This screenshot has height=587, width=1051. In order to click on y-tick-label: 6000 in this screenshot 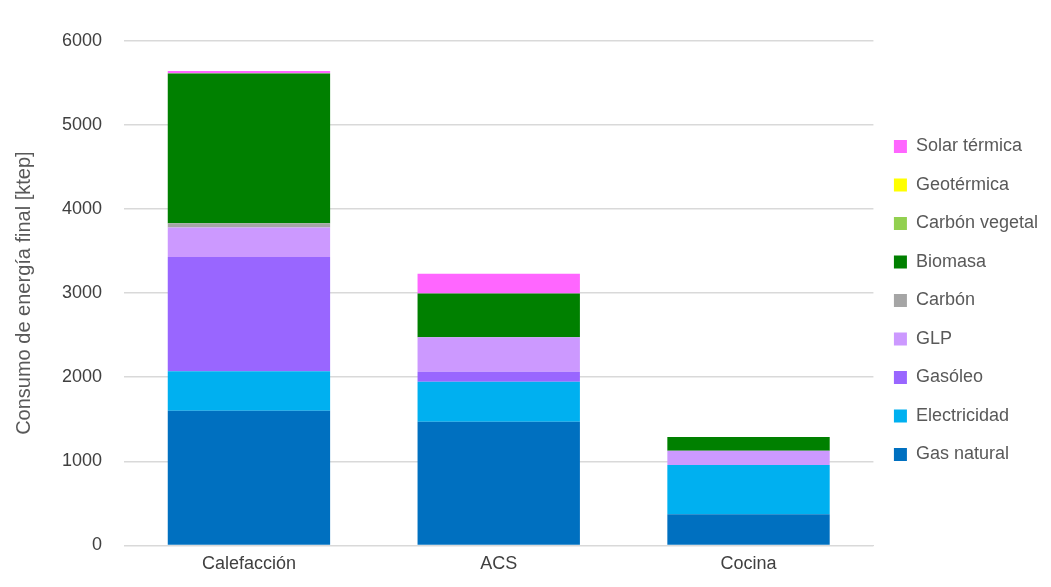, I will do `click(82, 39)`.